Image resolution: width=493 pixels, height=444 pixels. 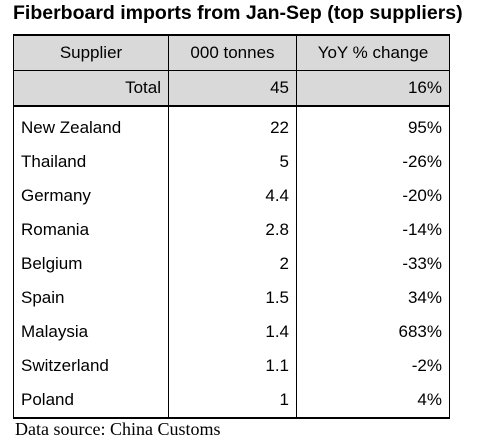 I want to click on table-row: Belgium 2 -33%, so click(x=231, y=264).